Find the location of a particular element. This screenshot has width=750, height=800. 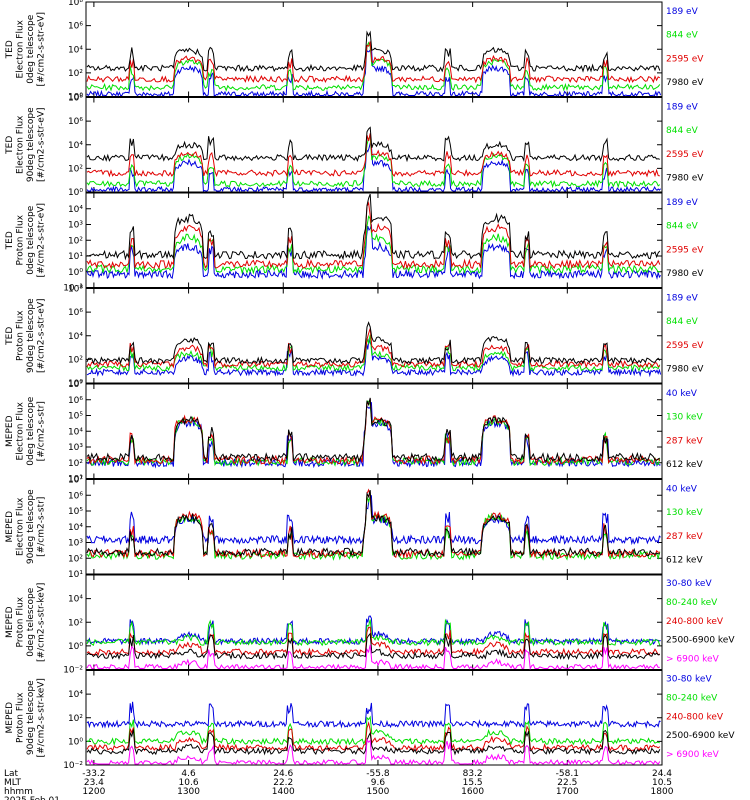

x-tick-label-mlt: 15.5 is located at coordinates (473, 783).